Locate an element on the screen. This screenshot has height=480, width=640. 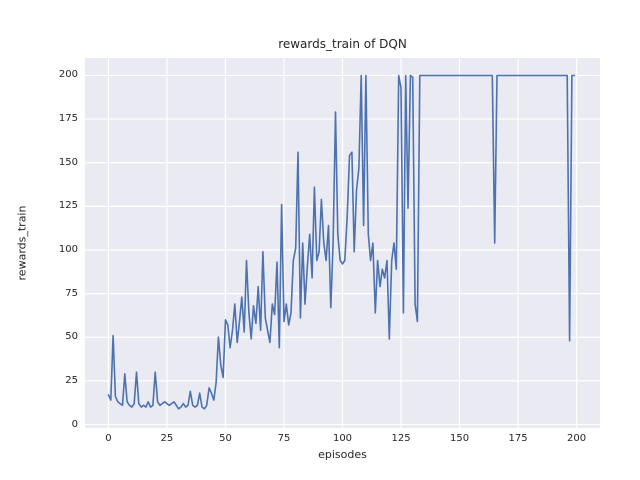
y-axis-label: rewards_train is located at coordinates (22, 243).